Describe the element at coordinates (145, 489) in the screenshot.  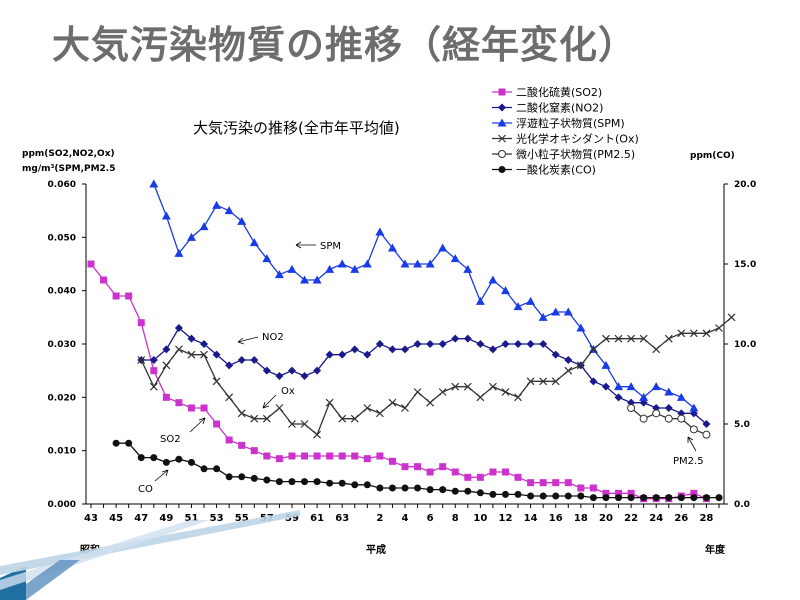
I see `annotation-co-label: CO` at that location.